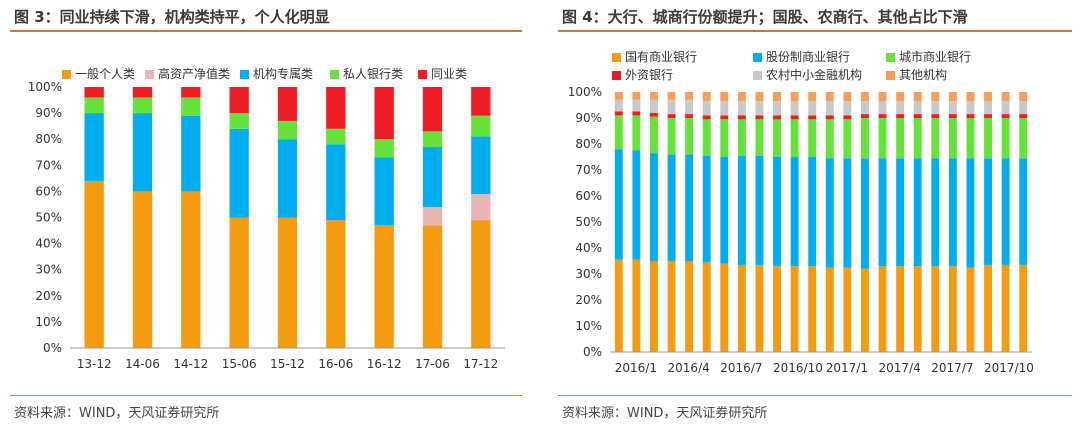 The height and width of the screenshot is (431, 1080). I want to click on right-y-tick-label: 20%, so click(588, 300).